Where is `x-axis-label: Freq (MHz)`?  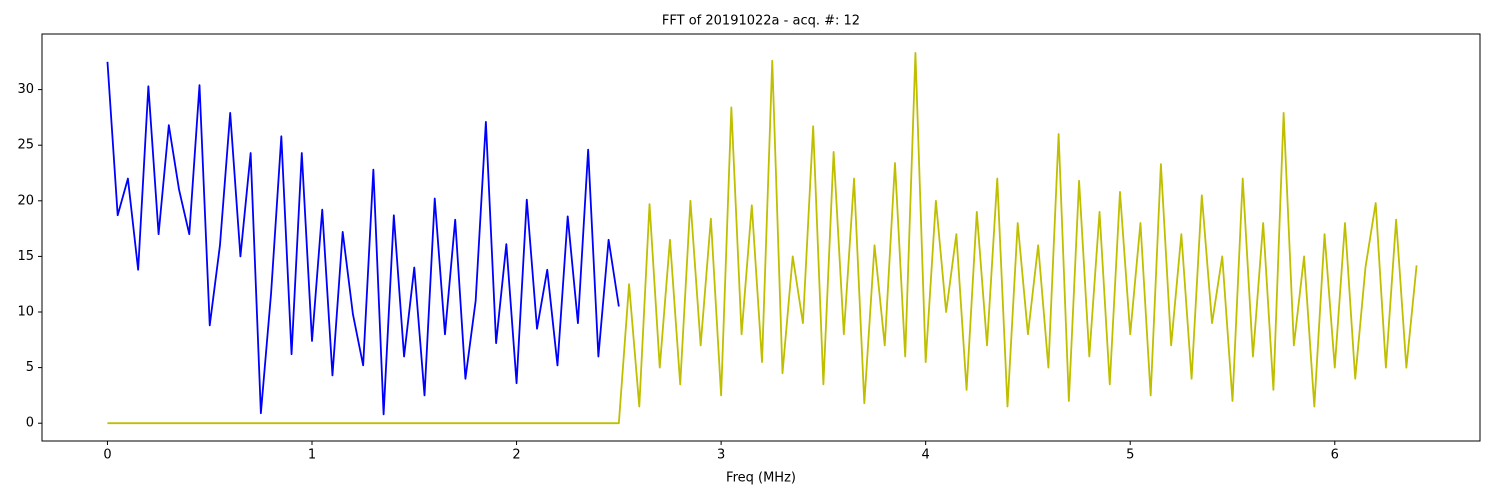
x-axis-label: Freq (MHz) is located at coordinates (761, 478).